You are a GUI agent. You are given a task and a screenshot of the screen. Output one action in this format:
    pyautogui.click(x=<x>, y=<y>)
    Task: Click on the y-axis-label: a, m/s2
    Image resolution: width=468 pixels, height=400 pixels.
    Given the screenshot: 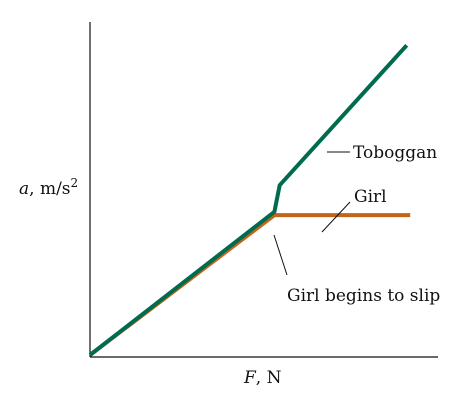 What is the action you would take?
    pyautogui.click(x=48, y=187)
    